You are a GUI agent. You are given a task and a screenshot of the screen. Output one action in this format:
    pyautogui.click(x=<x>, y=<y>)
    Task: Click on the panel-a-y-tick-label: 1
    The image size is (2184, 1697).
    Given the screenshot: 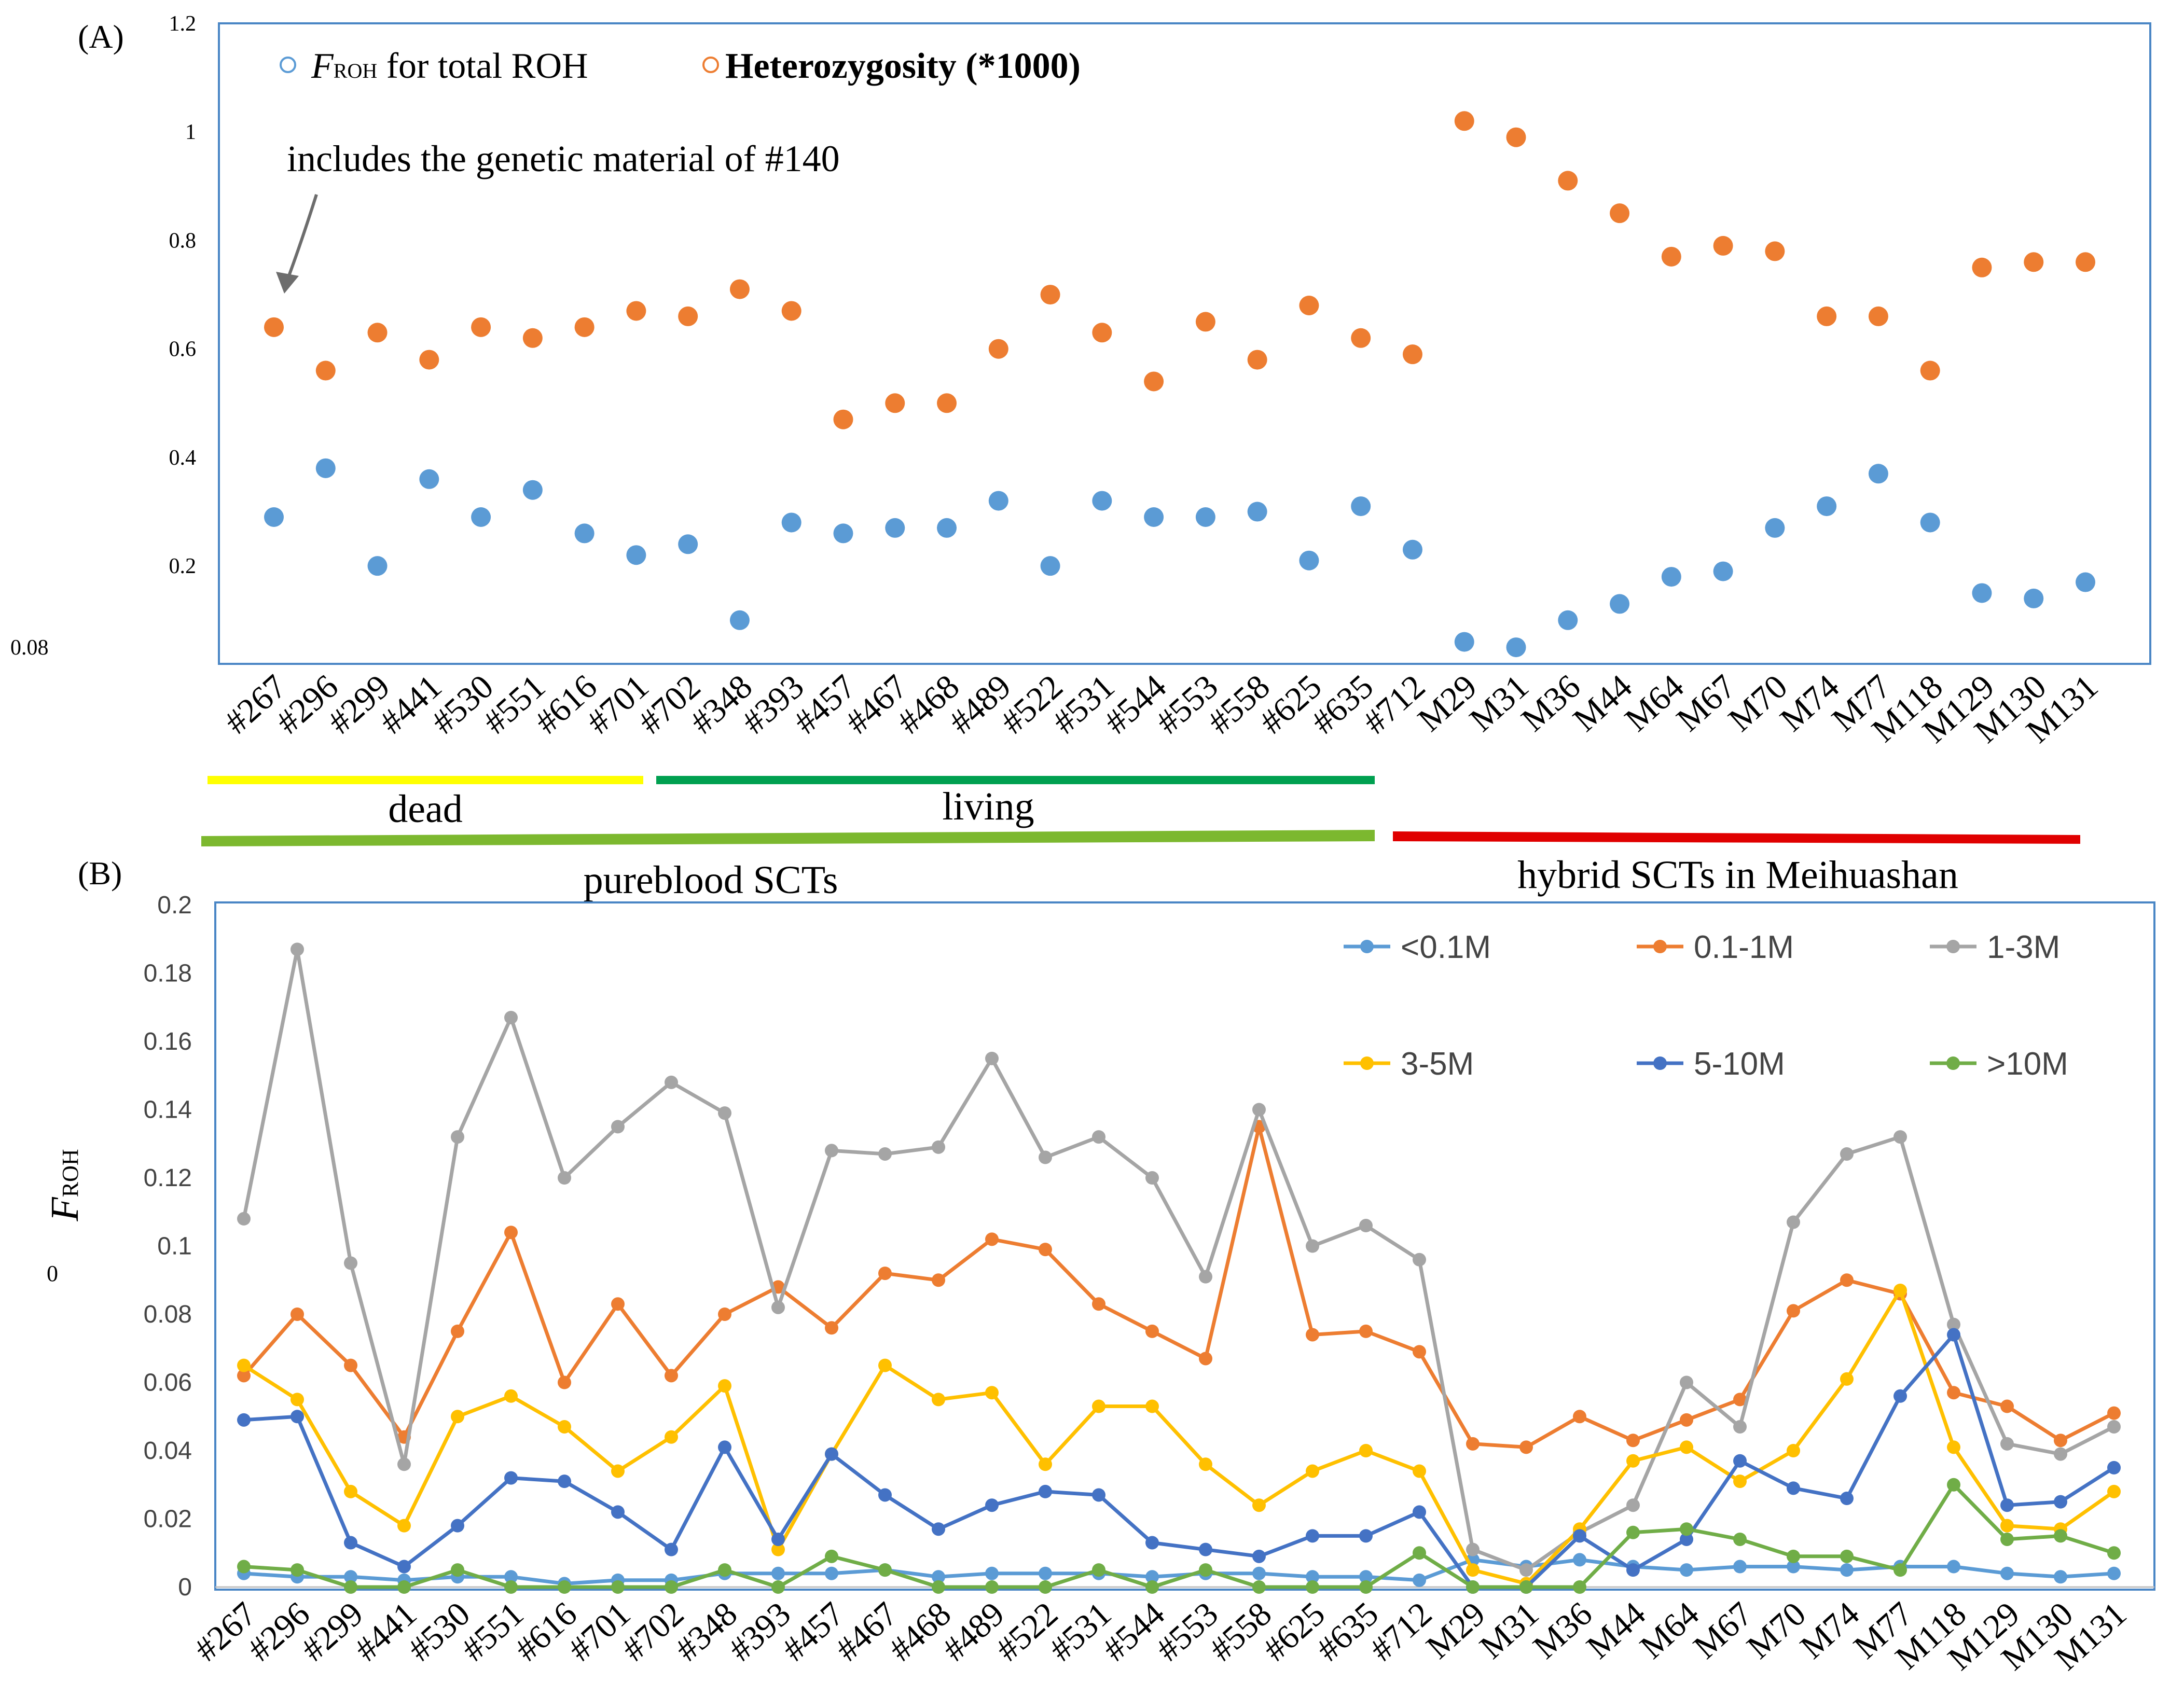 What is the action you would take?
    pyautogui.click(x=190, y=132)
    